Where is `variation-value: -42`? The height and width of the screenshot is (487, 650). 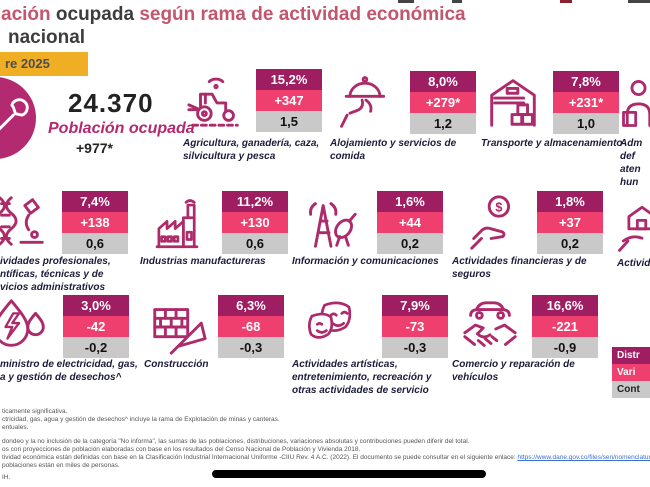 variation-value: -42 is located at coordinates (96, 326).